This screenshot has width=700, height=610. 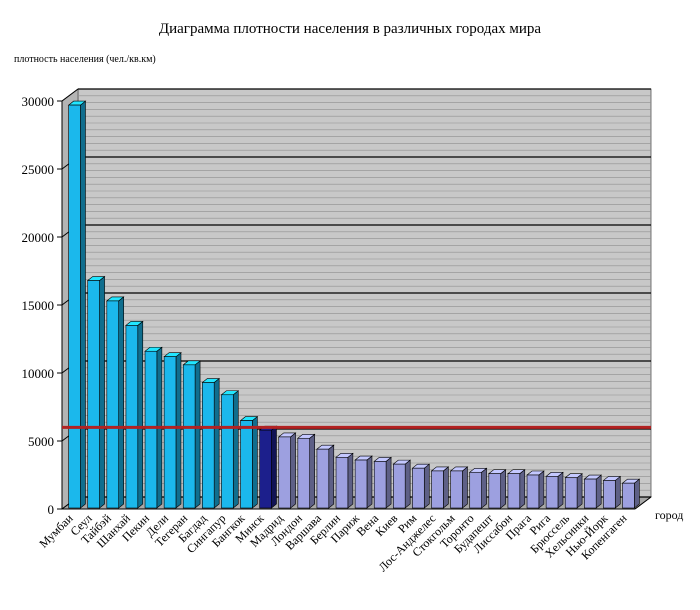 I want to click on x-axis-label: город, so click(x=669, y=515).